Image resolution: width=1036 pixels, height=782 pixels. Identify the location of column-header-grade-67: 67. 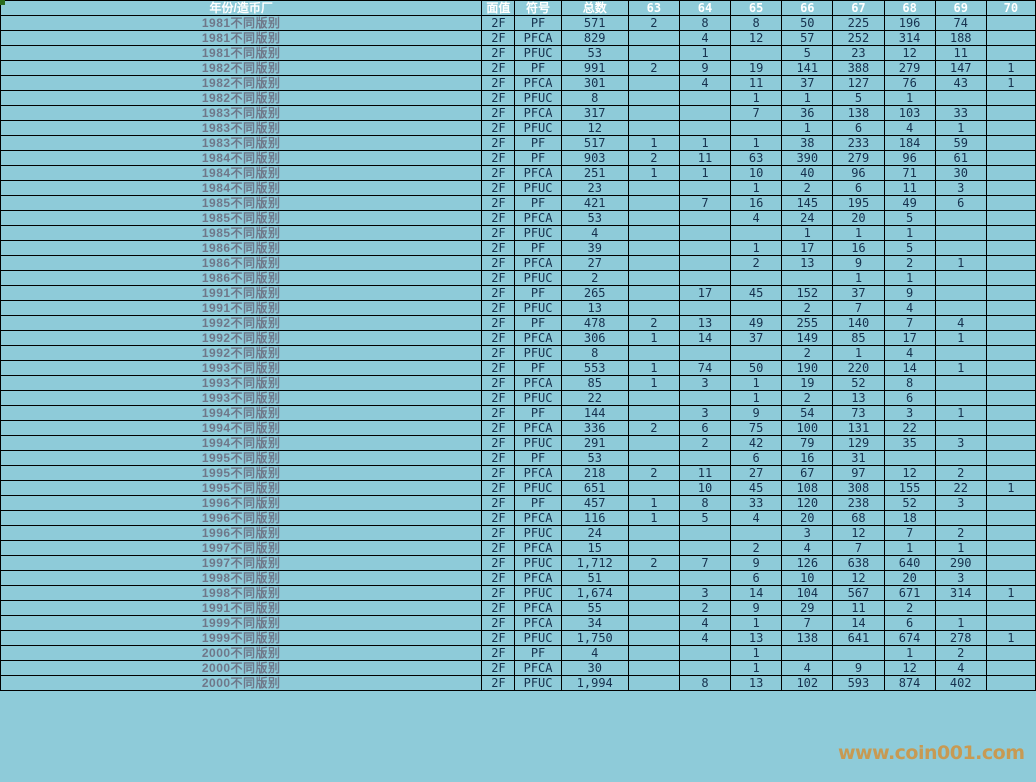
(858, 8).